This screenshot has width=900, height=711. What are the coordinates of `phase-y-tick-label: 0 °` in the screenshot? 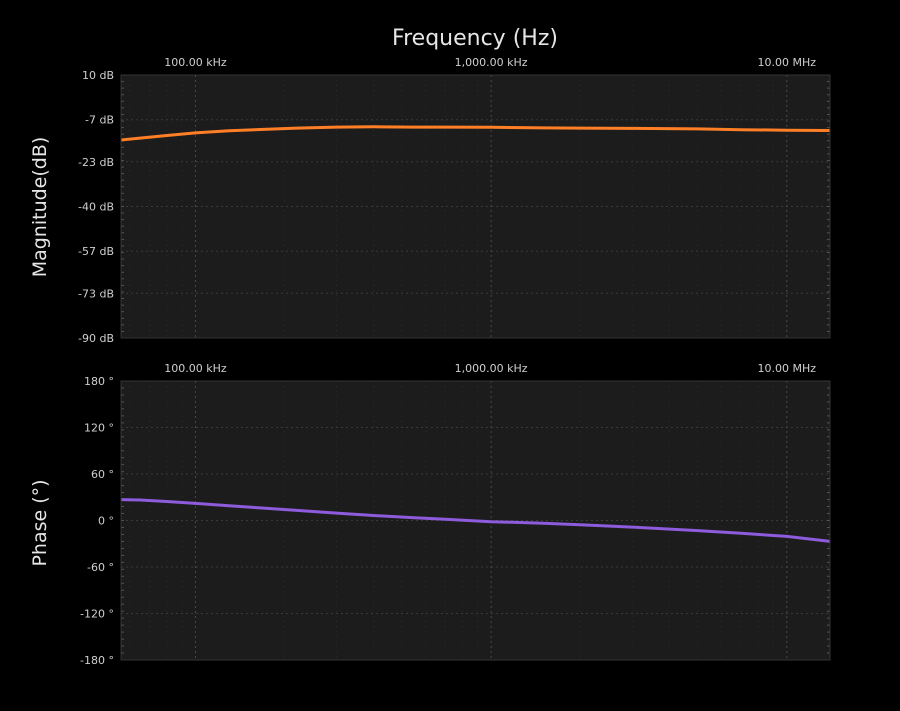 It's located at (106, 521).